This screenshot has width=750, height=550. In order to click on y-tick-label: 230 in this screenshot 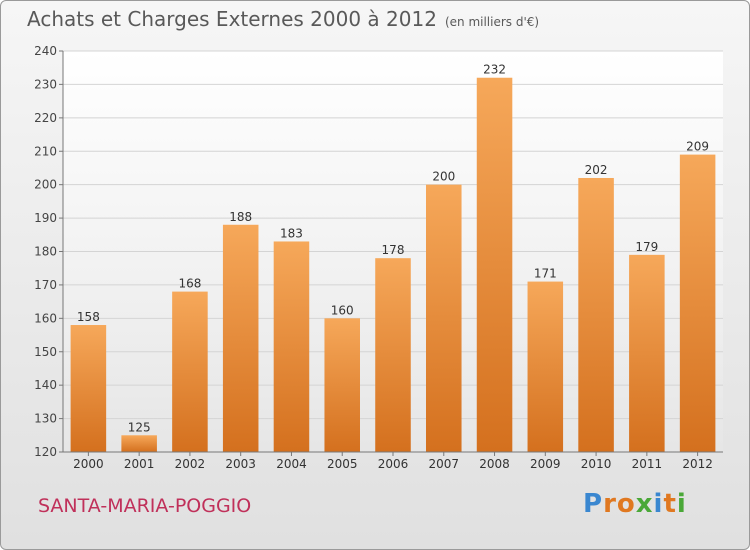, I will do `click(45, 84)`.